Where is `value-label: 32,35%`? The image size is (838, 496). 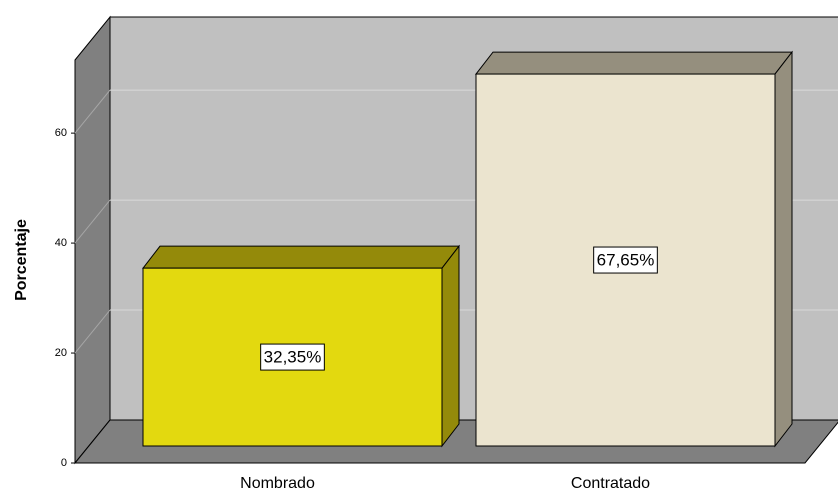 value-label: 32,35% is located at coordinates (293, 357).